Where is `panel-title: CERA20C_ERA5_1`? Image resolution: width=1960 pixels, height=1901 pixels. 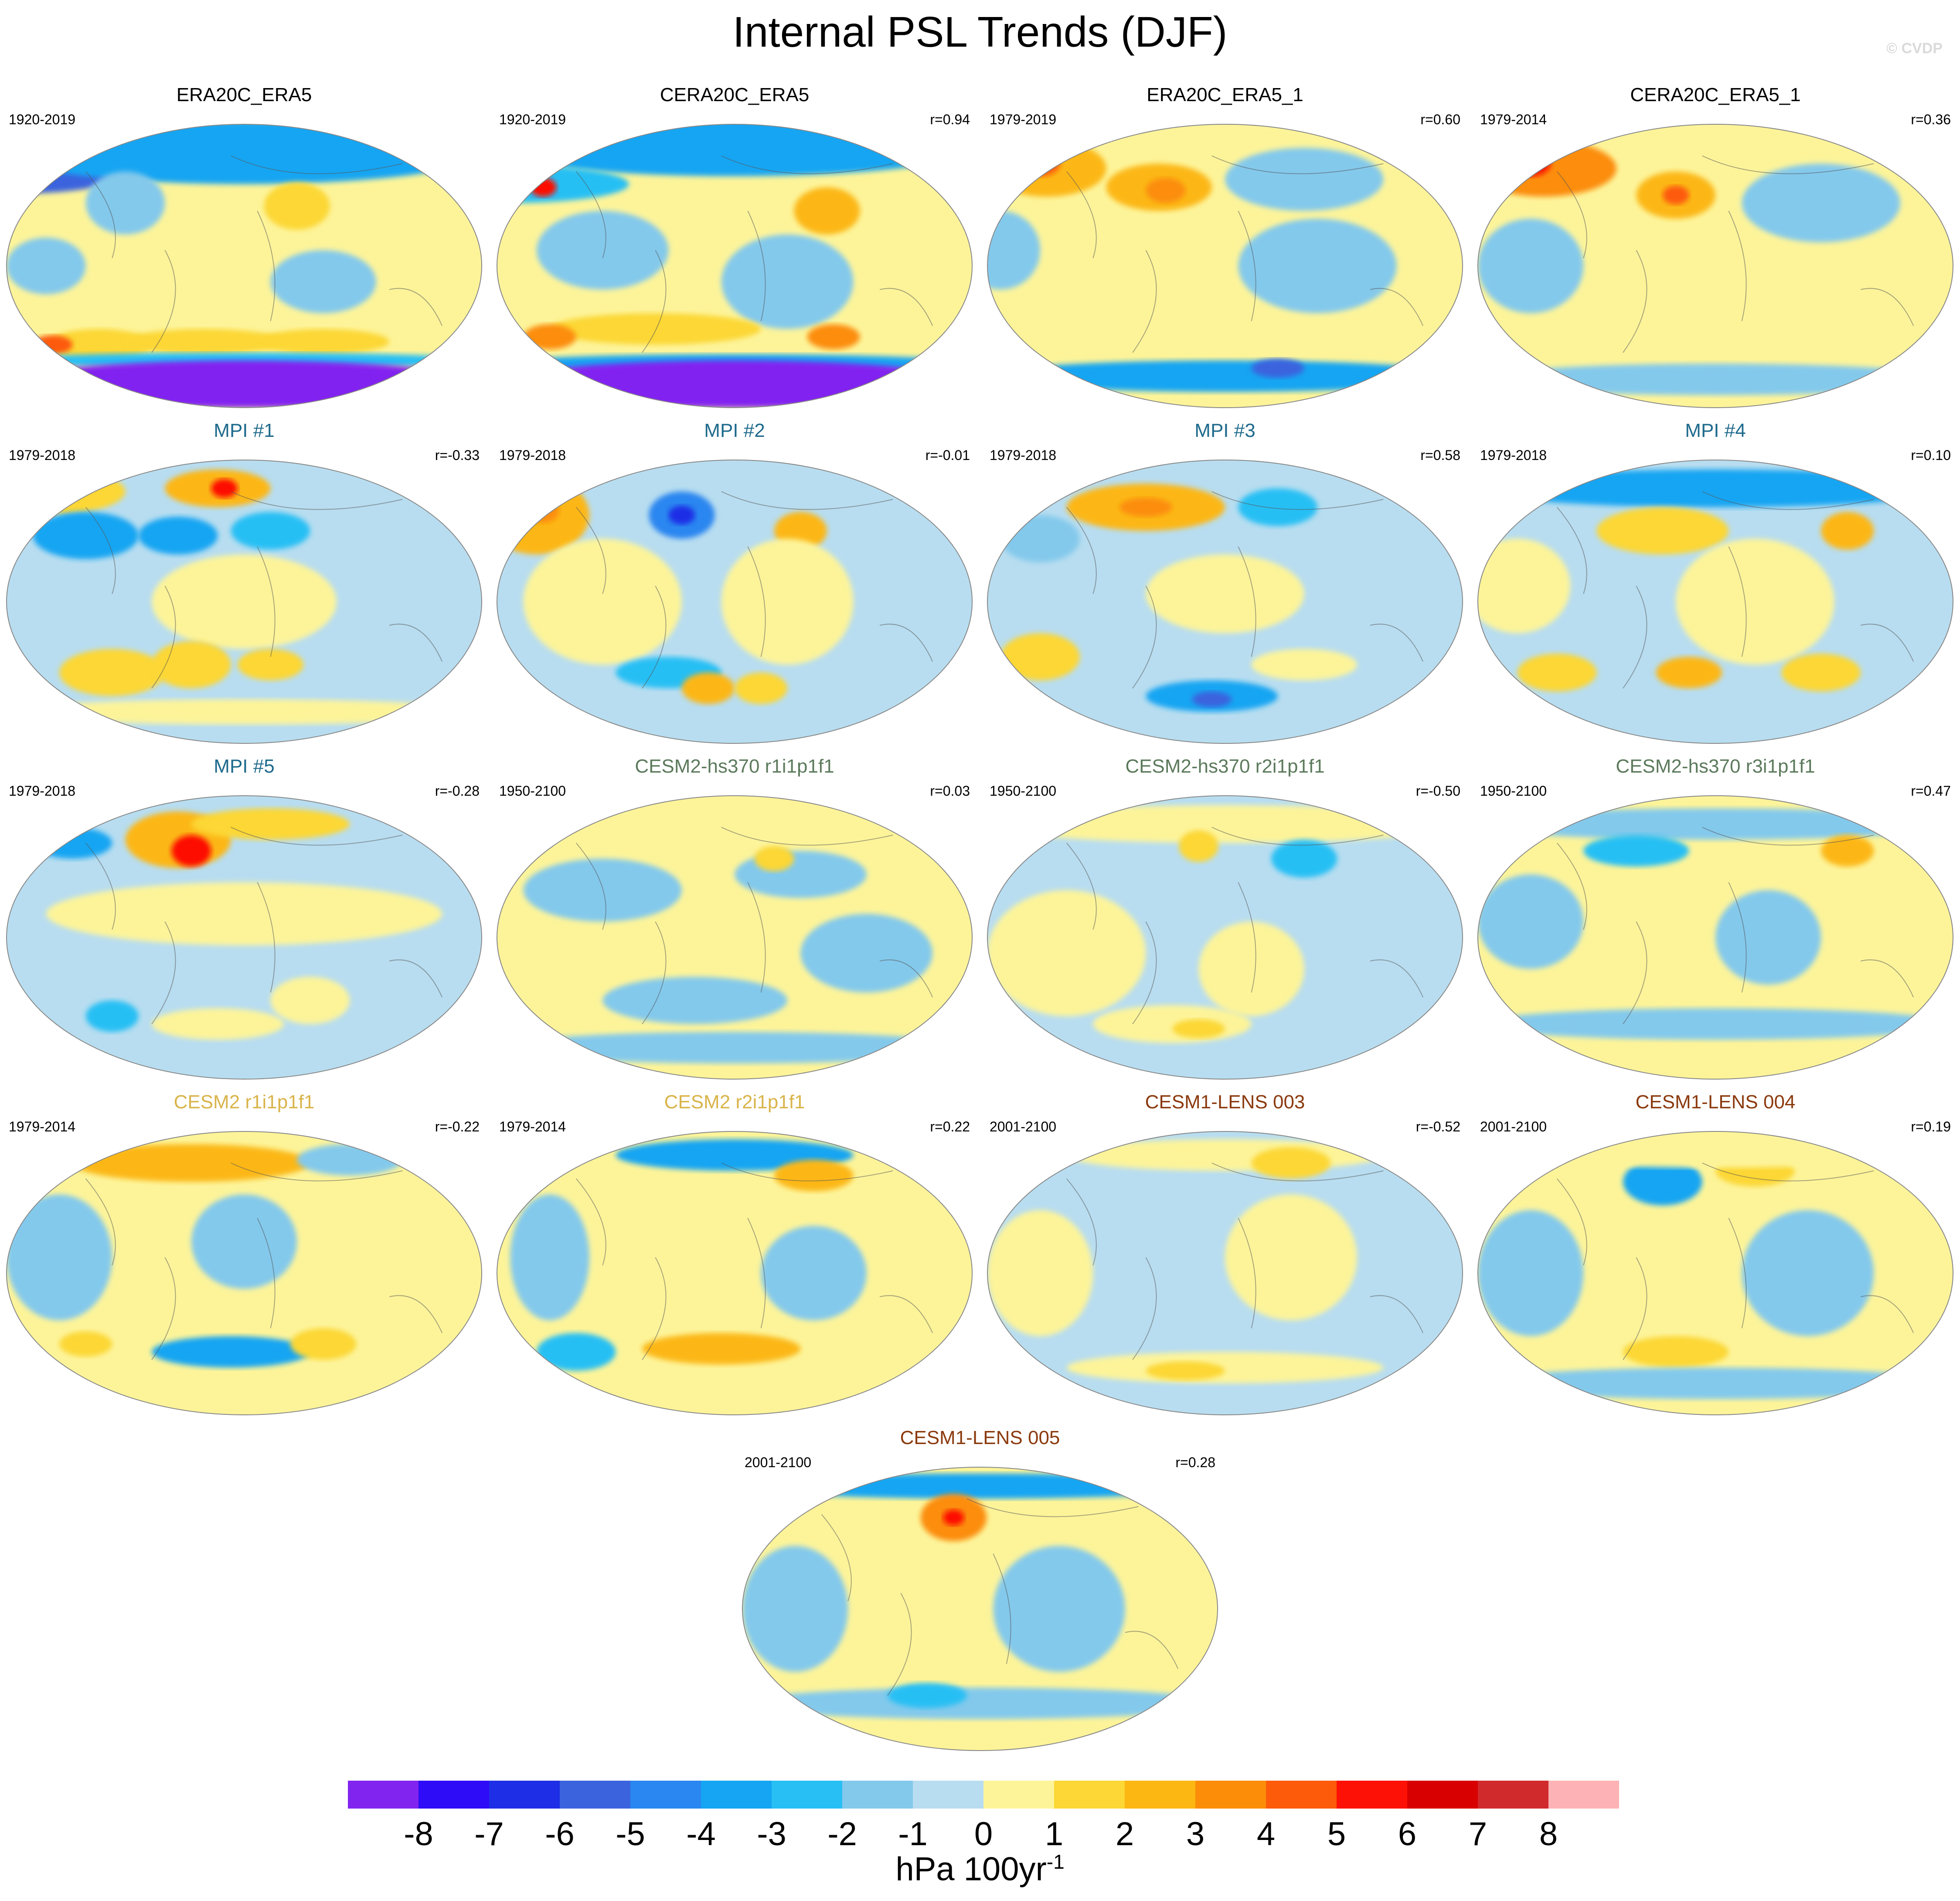
panel-title: CERA20C_ERA5_1 is located at coordinates (1715, 95).